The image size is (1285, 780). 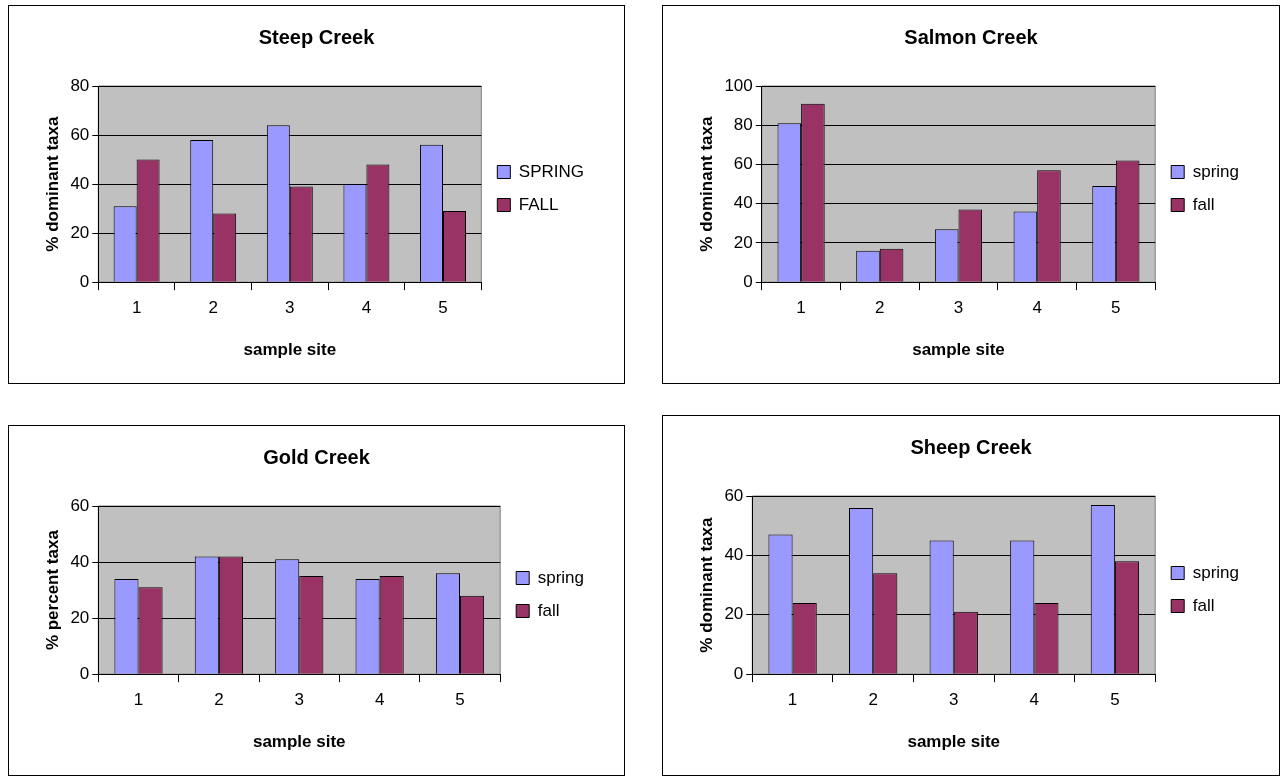 I want to click on y-axis-title: % percent taxa, so click(x=52, y=590).